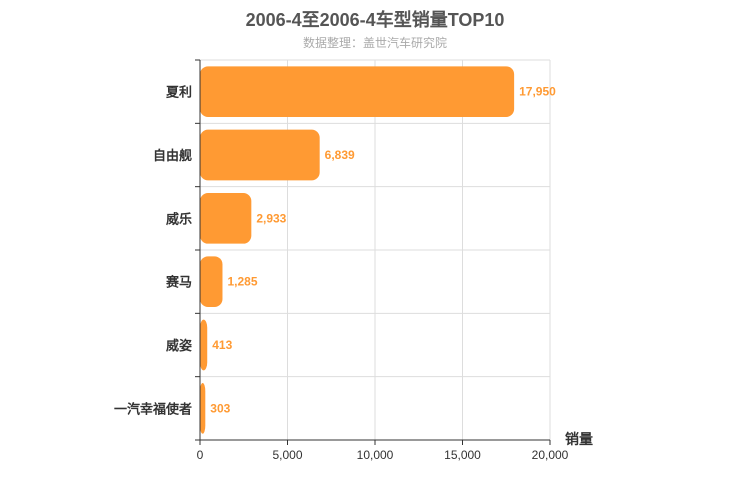  What do you see at coordinates (340, 155) in the screenshot?
I see `value-label-1: 6,839` at bounding box center [340, 155].